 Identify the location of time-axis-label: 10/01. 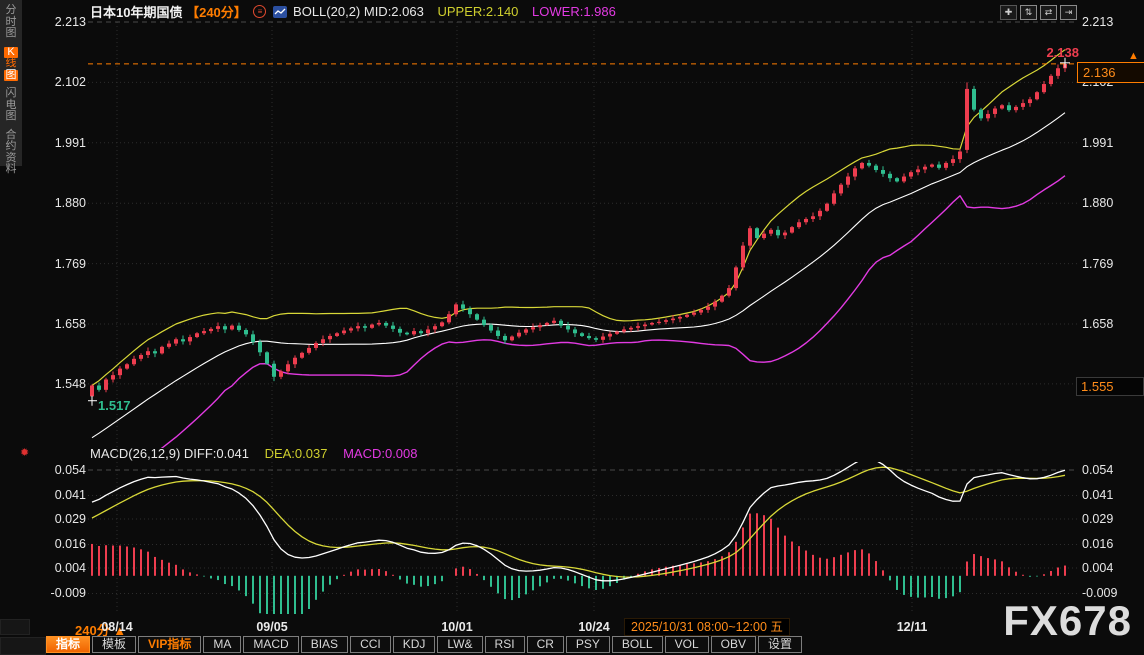
(457, 627).